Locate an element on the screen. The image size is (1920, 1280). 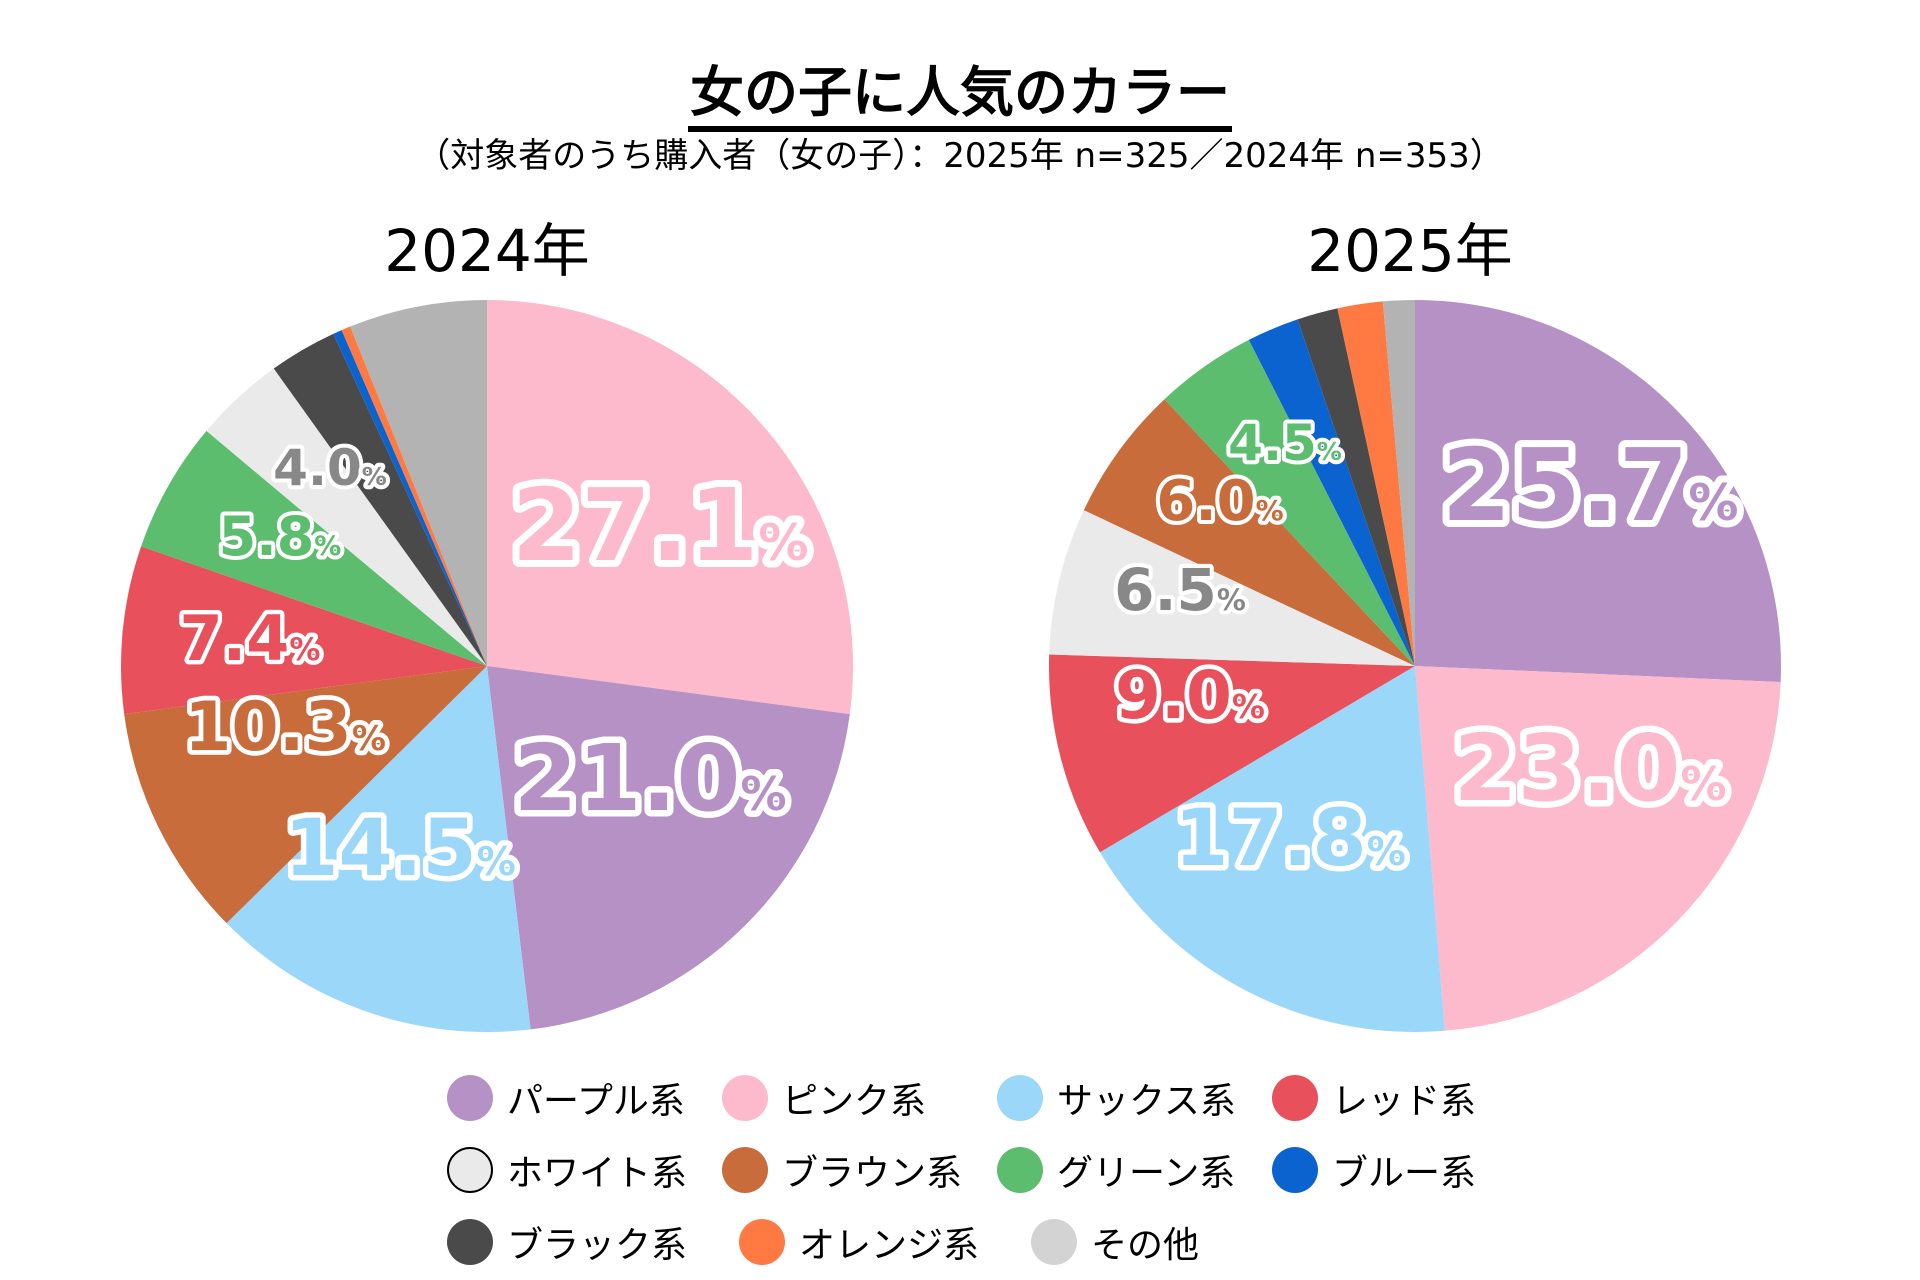
legend-label: サックス系 is located at coordinates (1146, 1101).